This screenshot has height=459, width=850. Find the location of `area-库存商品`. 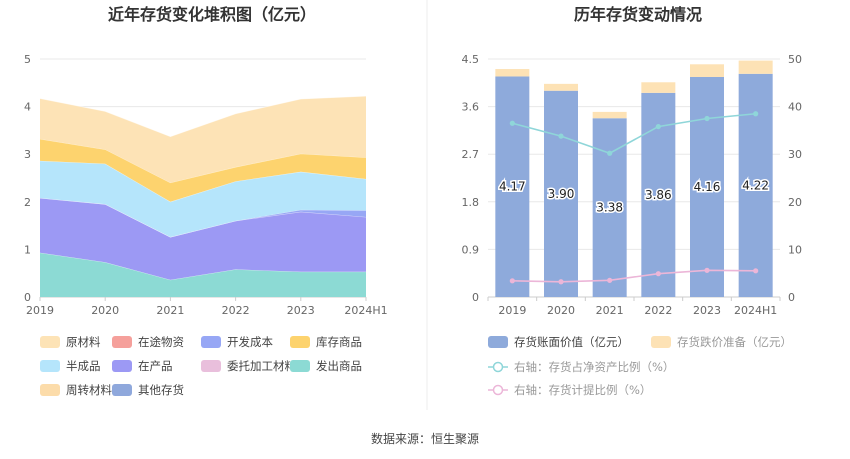

area-库存商品 is located at coordinates (203, 170).